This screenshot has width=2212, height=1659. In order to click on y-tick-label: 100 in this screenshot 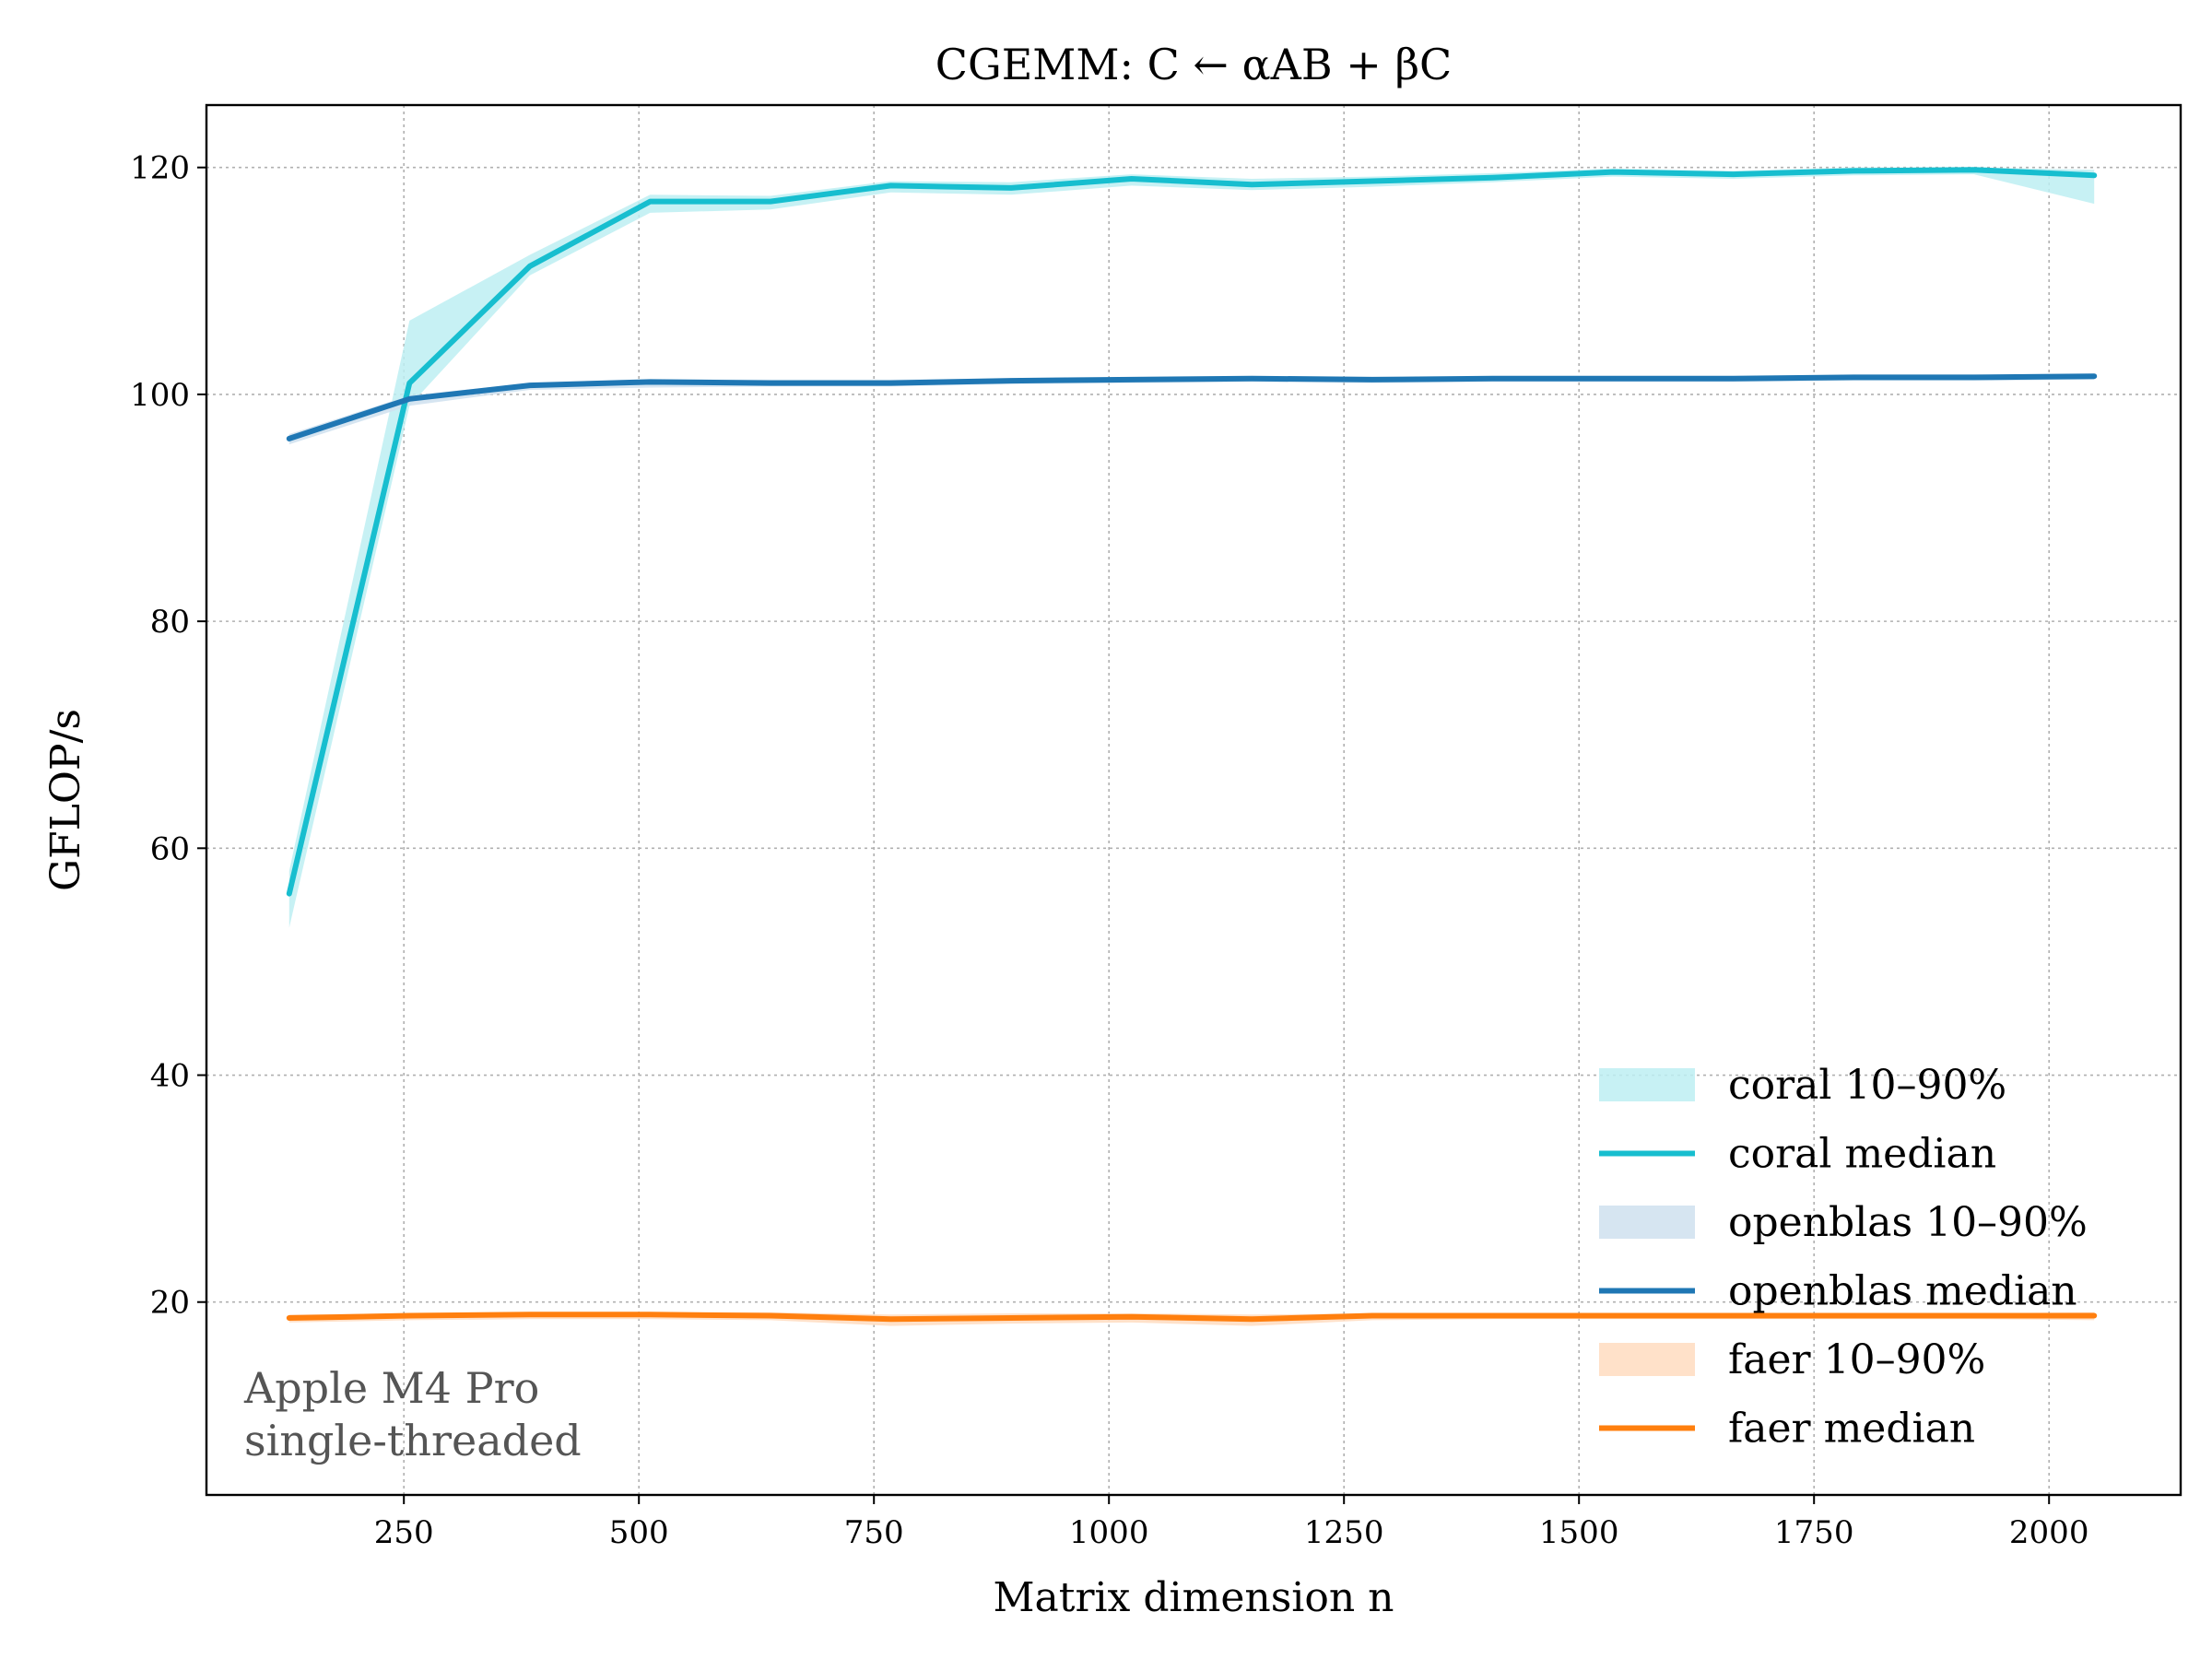, I will do `click(160, 395)`.